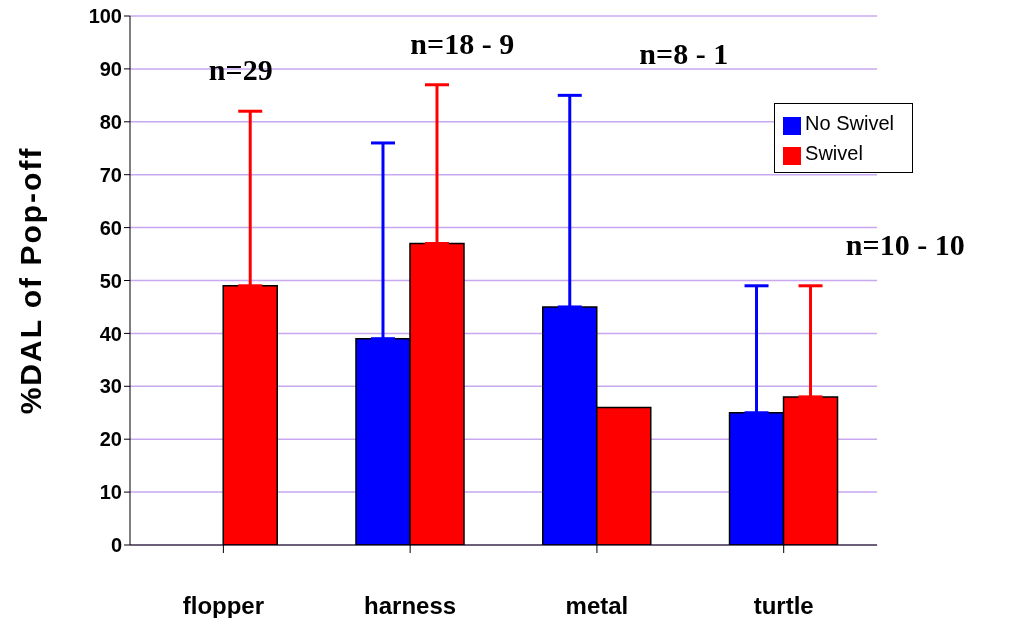  Describe the element at coordinates (834, 153) in the screenshot. I see `legend-label: Swivel` at that location.